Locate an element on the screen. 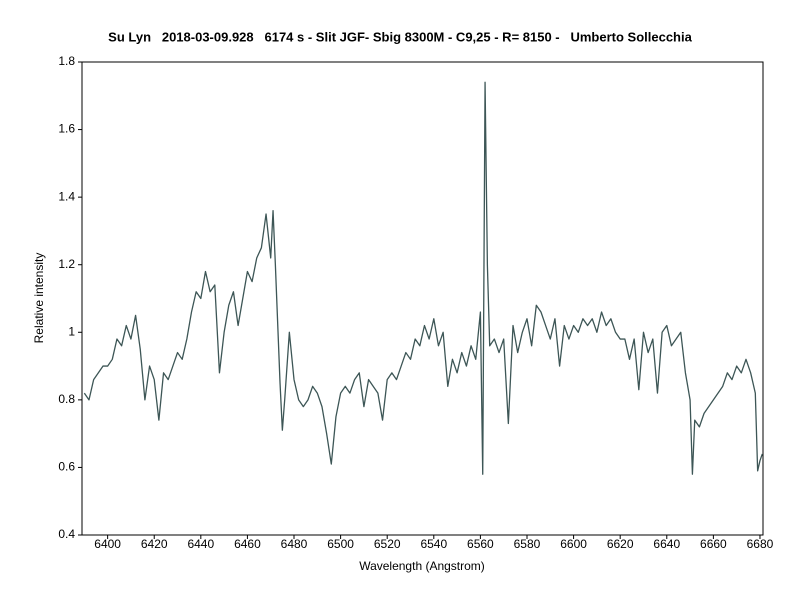 Image resolution: width=800 pixels, height=600 pixels. x-tick-label: 6640 is located at coordinates (666, 544).